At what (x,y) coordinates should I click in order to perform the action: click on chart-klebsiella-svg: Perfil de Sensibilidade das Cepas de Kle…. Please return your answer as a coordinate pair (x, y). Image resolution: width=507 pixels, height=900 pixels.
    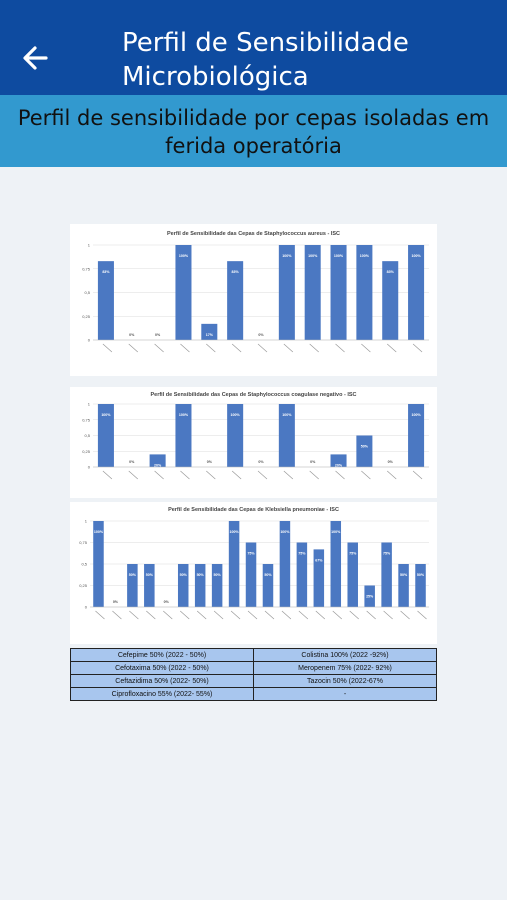
    Looking at the image, I should click on (254, 563).